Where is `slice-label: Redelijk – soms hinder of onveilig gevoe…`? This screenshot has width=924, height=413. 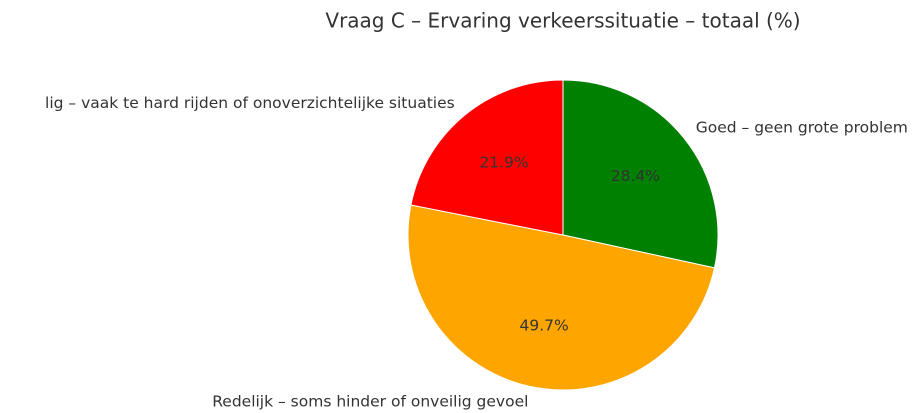
slice-label: Redelijk – soms hinder of onveilig gevoe… is located at coordinates (370, 401).